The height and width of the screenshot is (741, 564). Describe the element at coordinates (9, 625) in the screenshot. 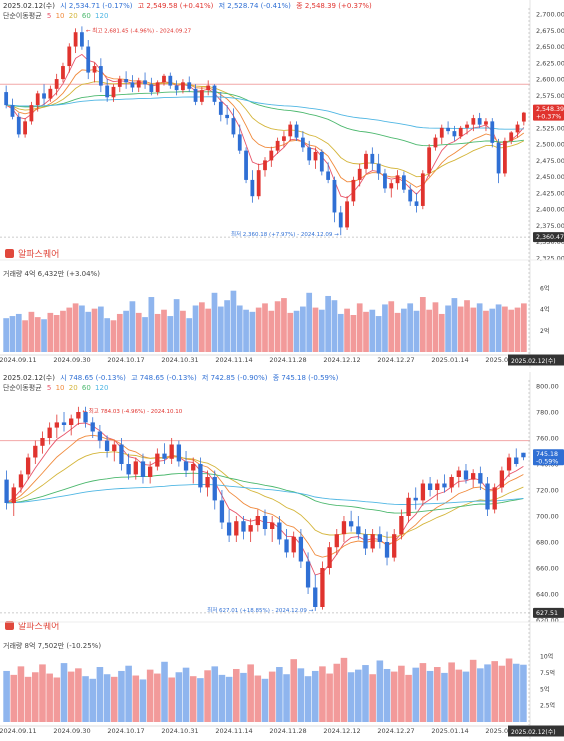

I see `brand-icon` at that location.